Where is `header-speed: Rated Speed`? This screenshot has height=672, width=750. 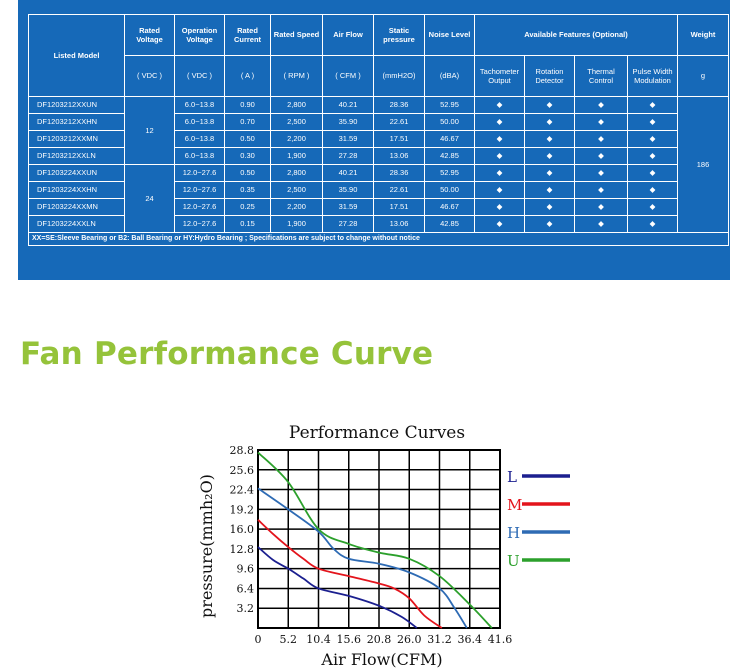 header-speed: Rated Speed is located at coordinates (296, 35).